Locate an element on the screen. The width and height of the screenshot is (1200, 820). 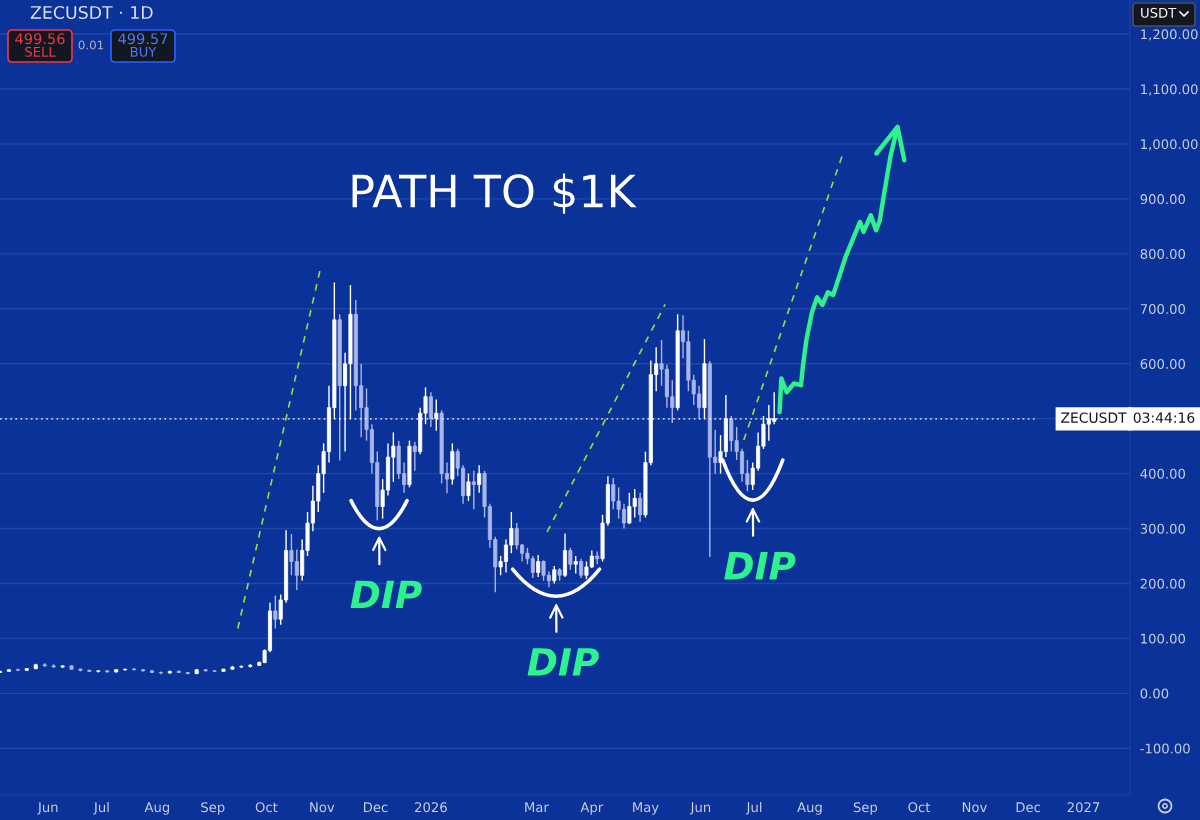
text: 03:44:16 is located at coordinates (1164, 417).